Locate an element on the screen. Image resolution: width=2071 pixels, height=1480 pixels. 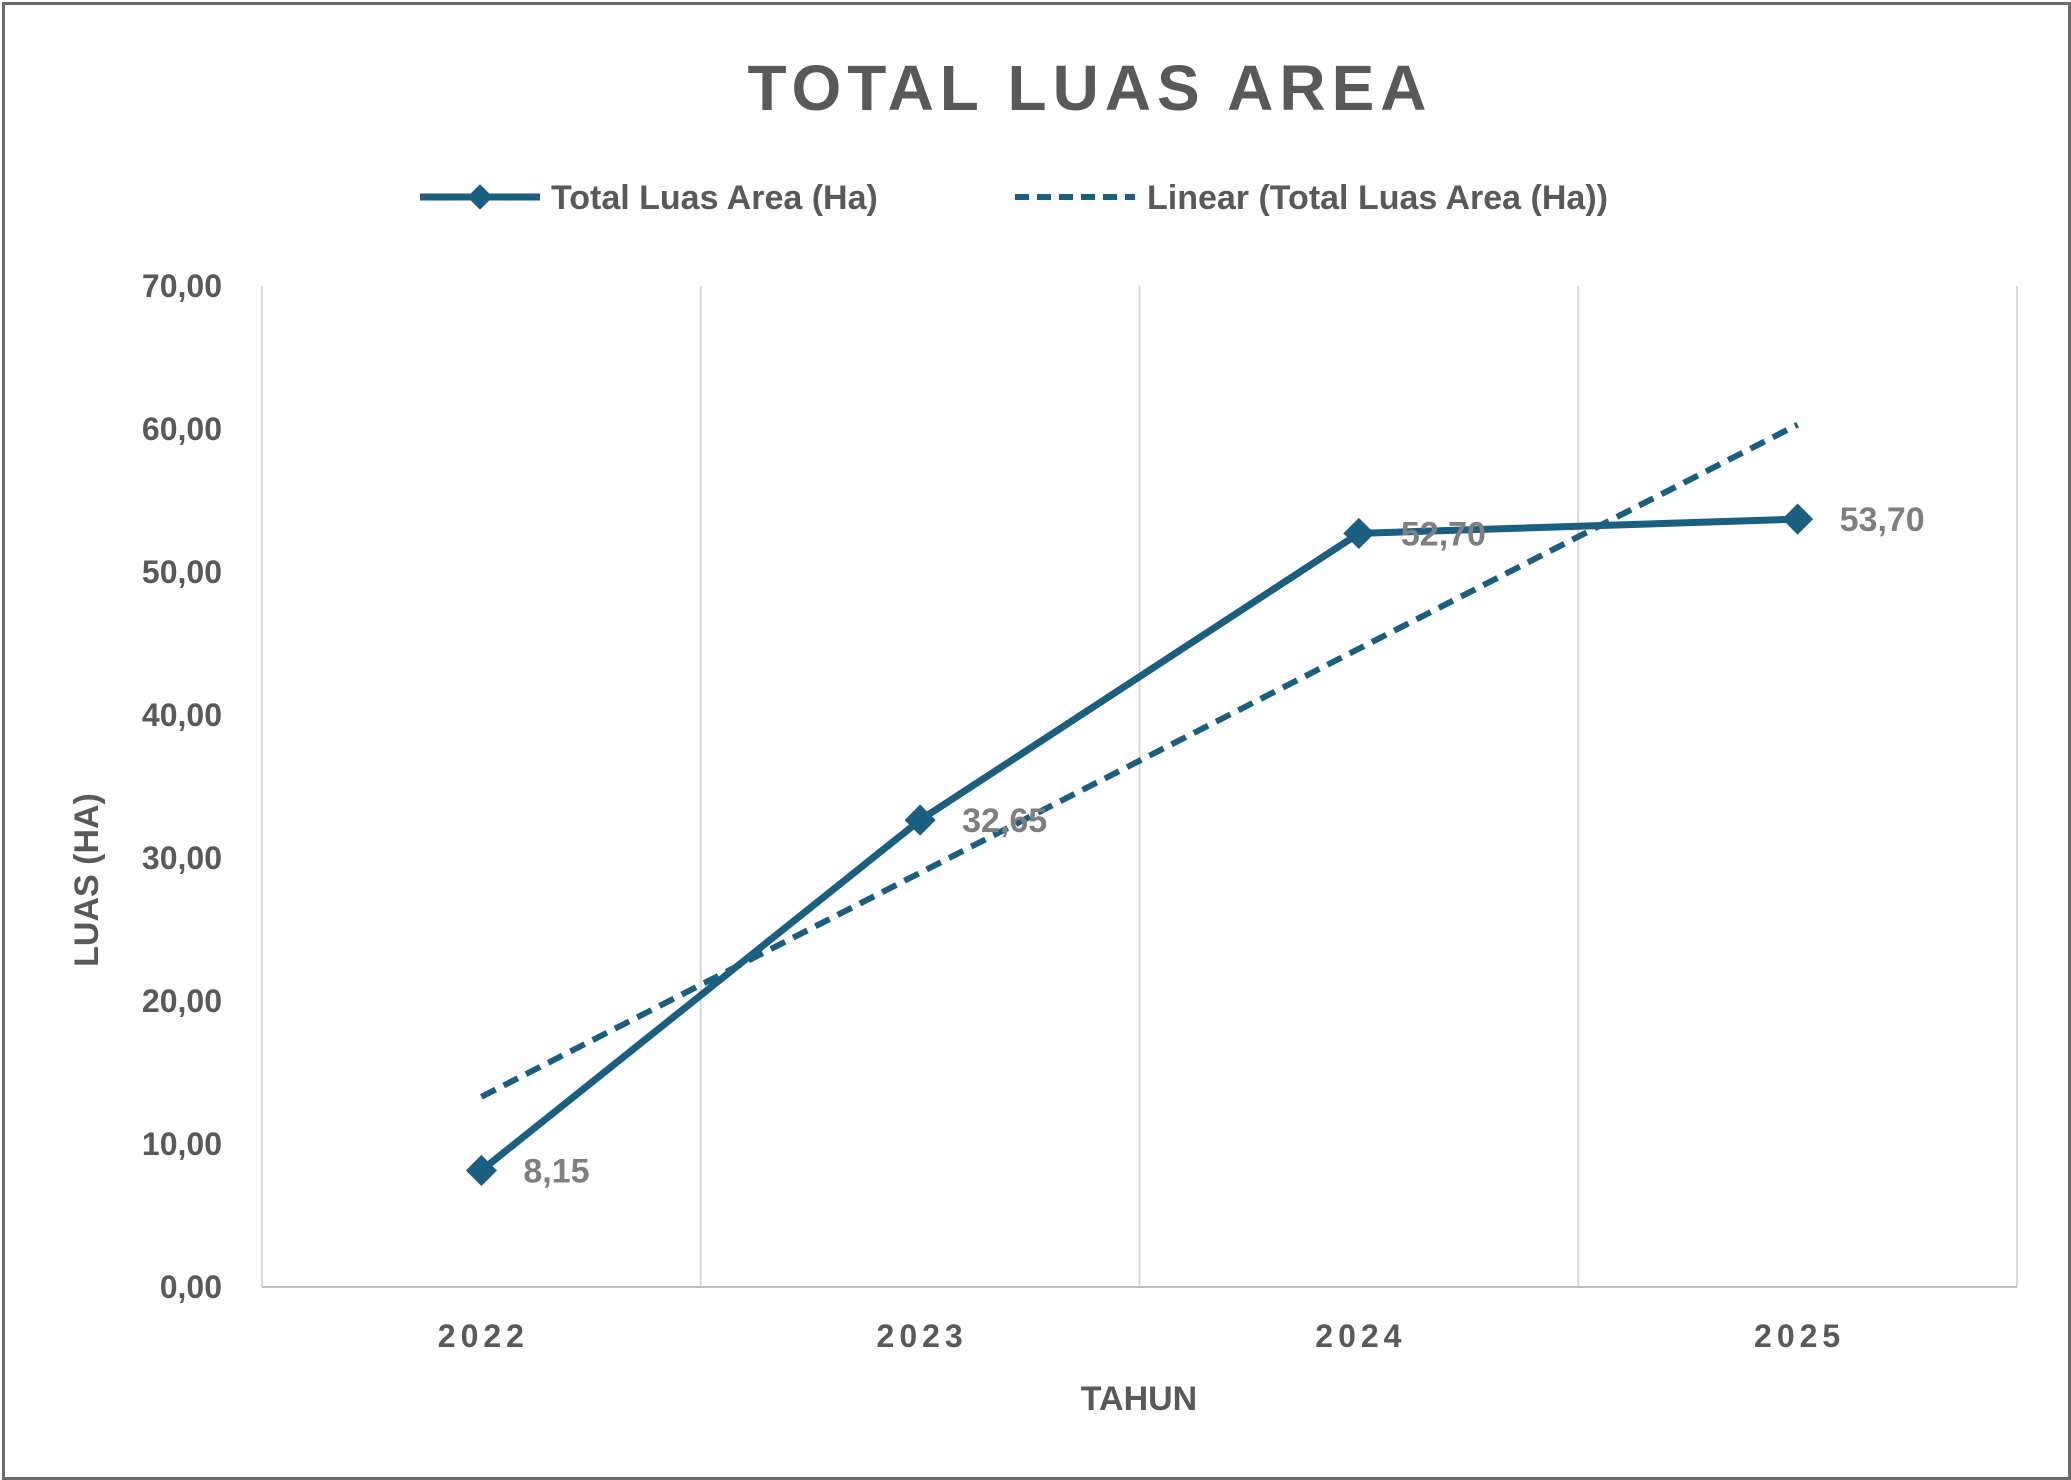
x-tick-label: 2024 is located at coordinates (1360, 1336).